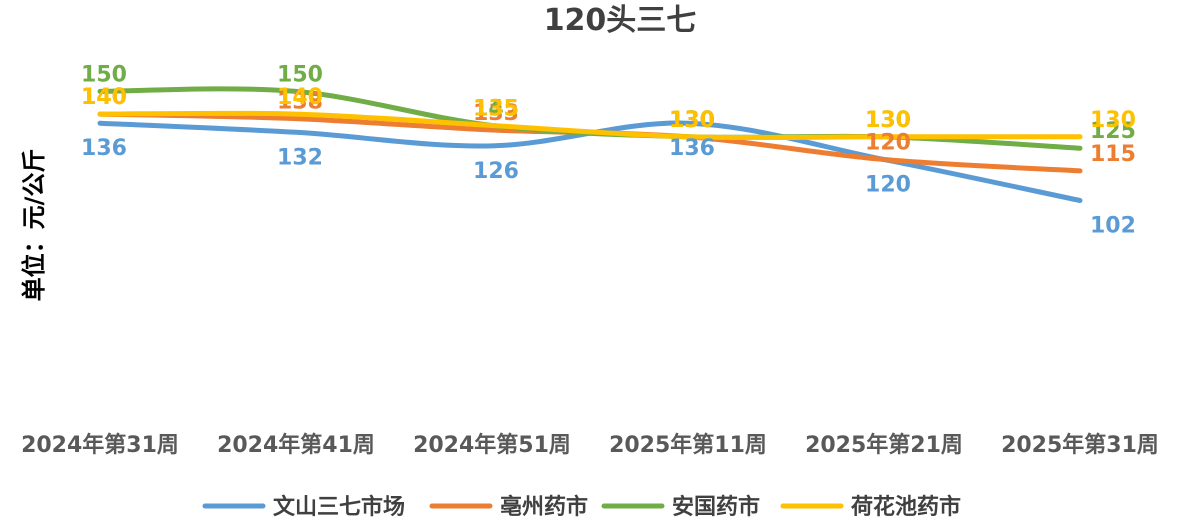  I want to click on data-label: 102, so click(1113, 225).